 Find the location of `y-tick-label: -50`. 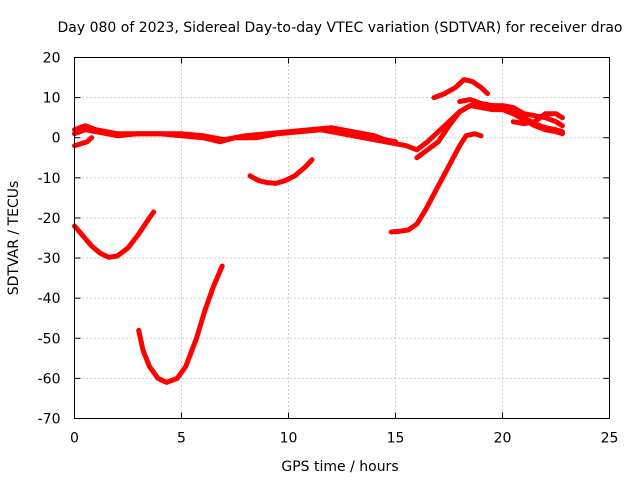

y-tick-label: -50 is located at coordinates (49, 339).